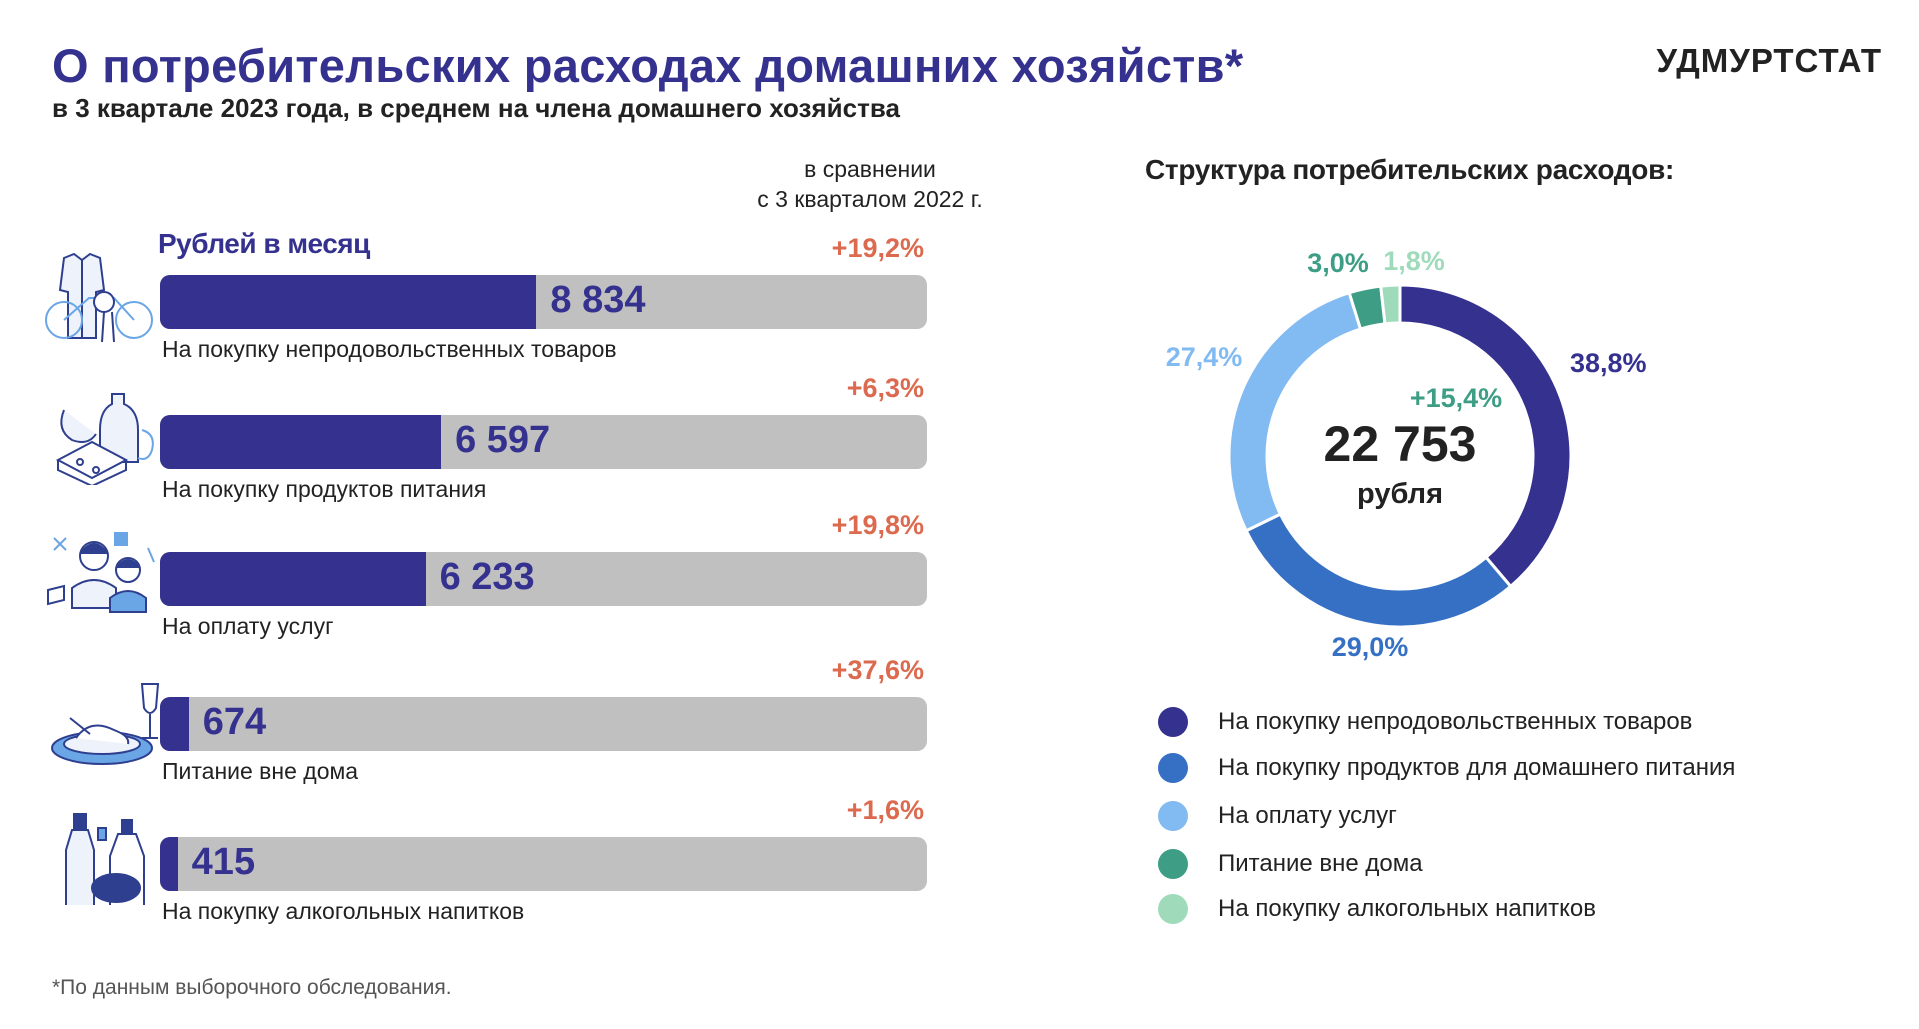 The width and height of the screenshot is (1919, 1029). I want to click on donut-slice-label: 1,8%, so click(1414, 261).